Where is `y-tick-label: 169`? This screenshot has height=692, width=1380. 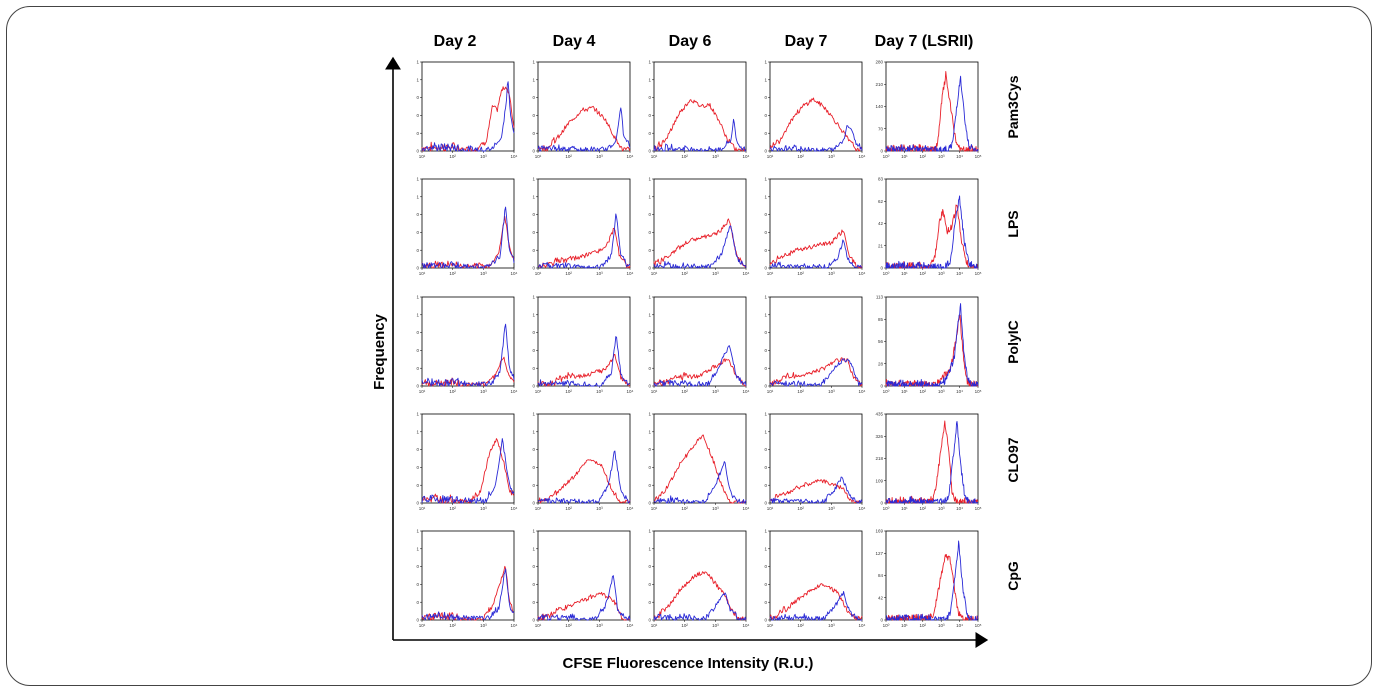
y-tick-label: 169 is located at coordinates (879, 531).